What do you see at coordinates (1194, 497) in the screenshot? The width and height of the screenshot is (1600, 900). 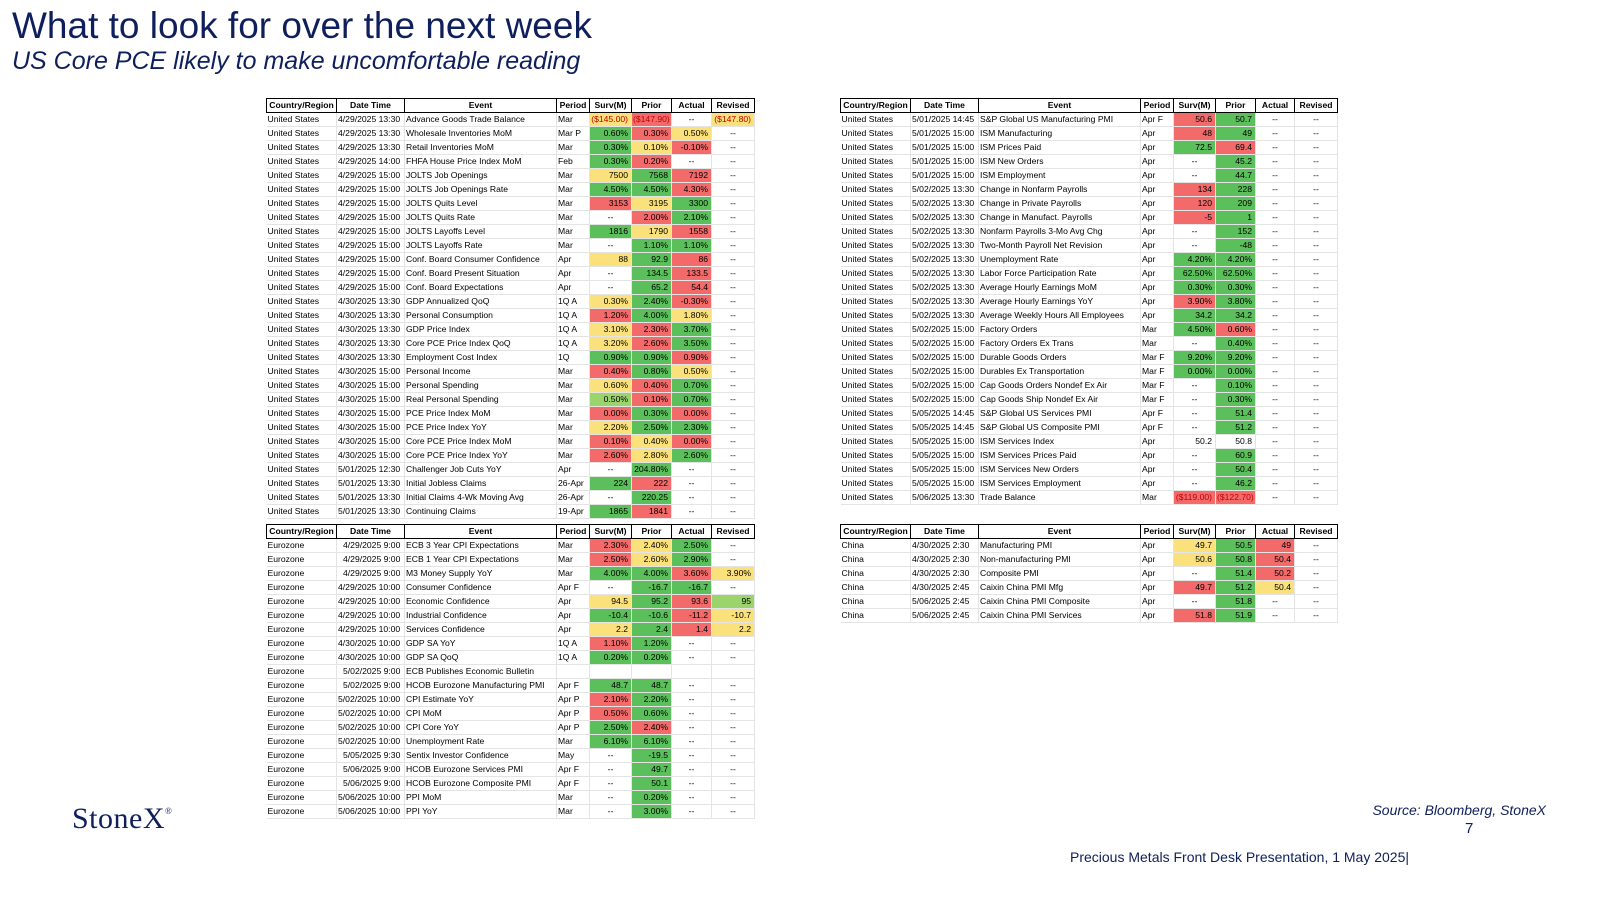 I see `survey-cell: ($119.00)` at bounding box center [1194, 497].